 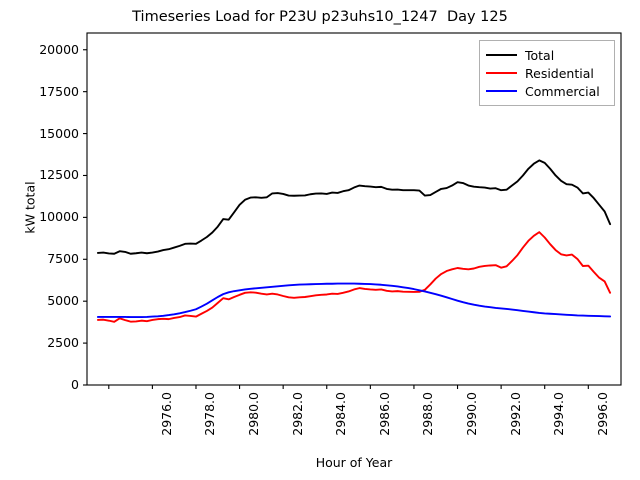 I want to click on y-tick-label: 5000, so click(x=63, y=301).